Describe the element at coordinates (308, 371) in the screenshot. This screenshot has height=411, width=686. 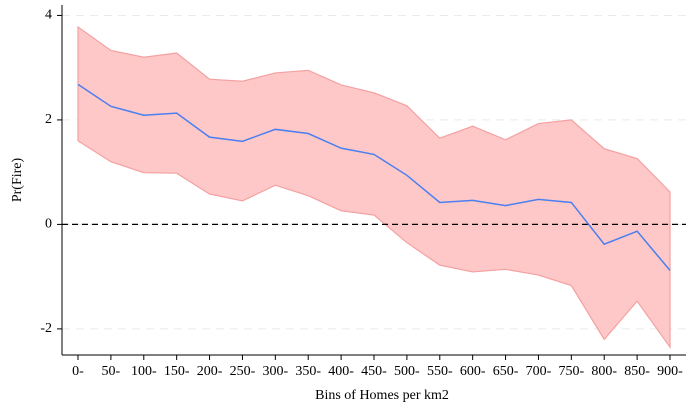
I see `x-tick-label: 350-` at that location.